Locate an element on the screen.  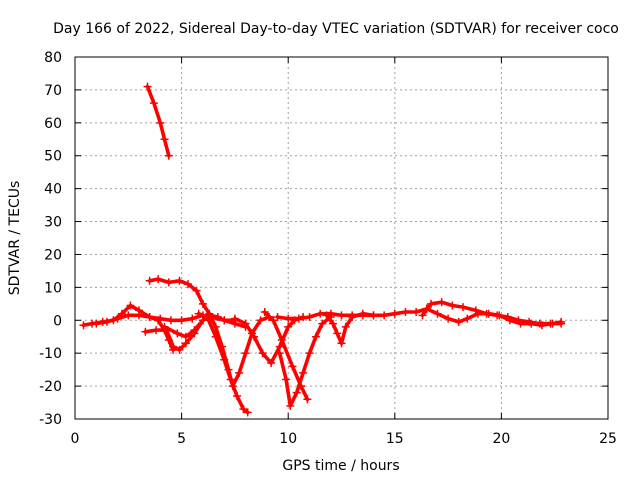
y-tick-label: 60 is located at coordinates (53, 124).